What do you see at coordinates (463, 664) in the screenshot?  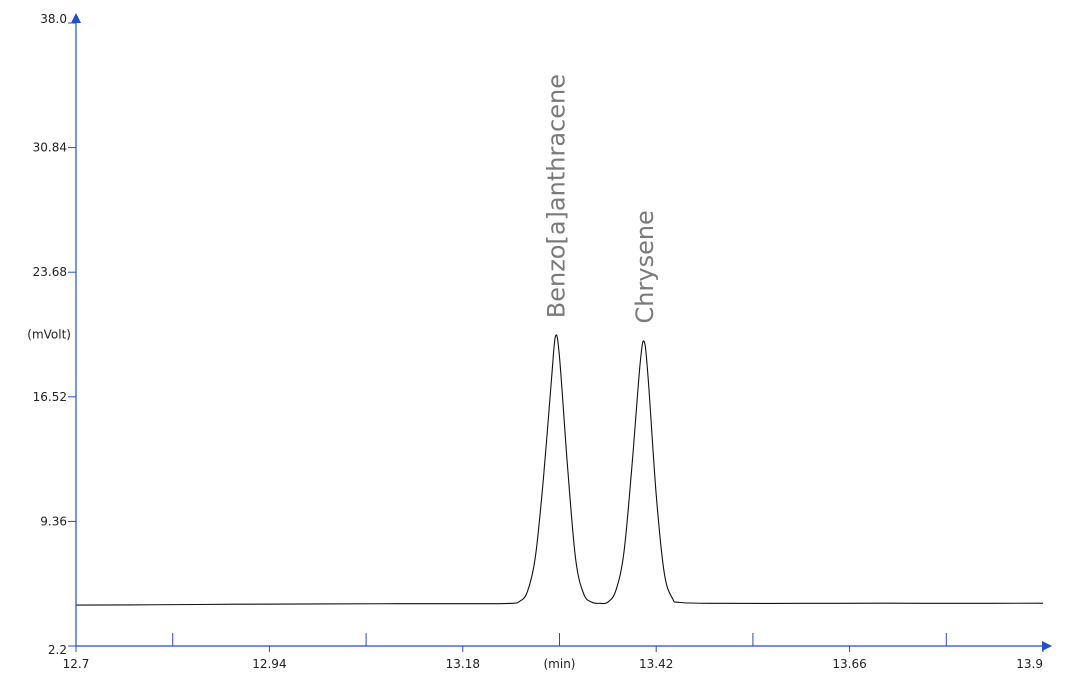 I see `x-tick-label: 13.18` at bounding box center [463, 664].